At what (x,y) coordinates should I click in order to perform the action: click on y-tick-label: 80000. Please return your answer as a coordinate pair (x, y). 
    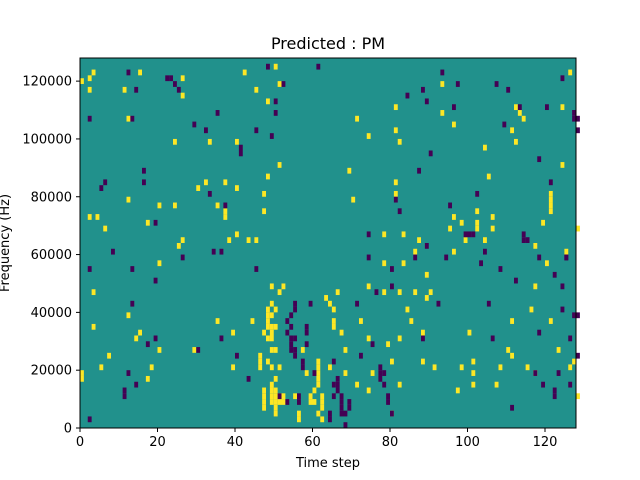
    Looking at the image, I should click on (51, 197).